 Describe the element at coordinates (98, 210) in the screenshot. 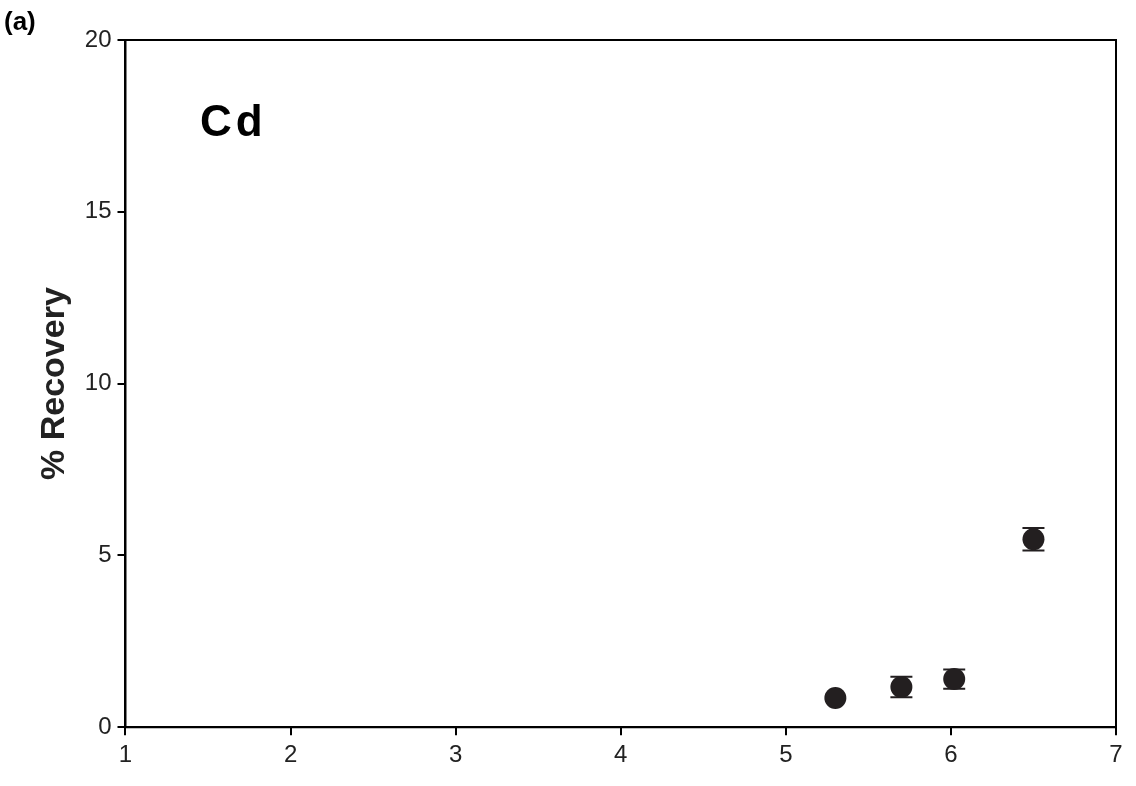

I see `y-tick-label: 15` at that location.